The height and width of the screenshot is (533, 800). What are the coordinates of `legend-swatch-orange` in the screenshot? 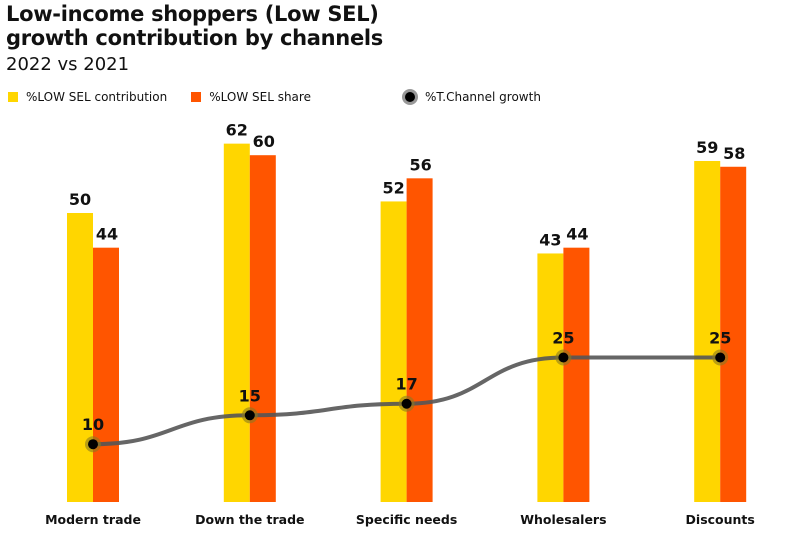 It's located at (196, 97).